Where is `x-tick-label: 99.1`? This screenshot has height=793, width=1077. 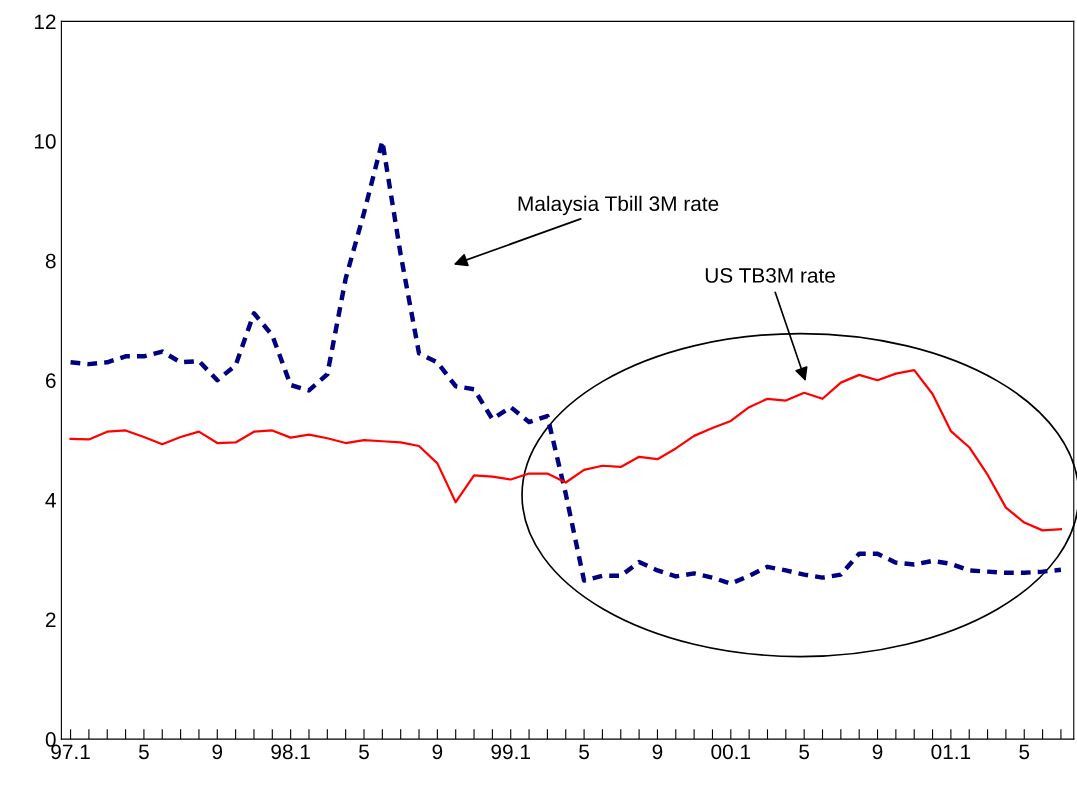 x-tick-label: 99.1 is located at coordinates (510, 752).